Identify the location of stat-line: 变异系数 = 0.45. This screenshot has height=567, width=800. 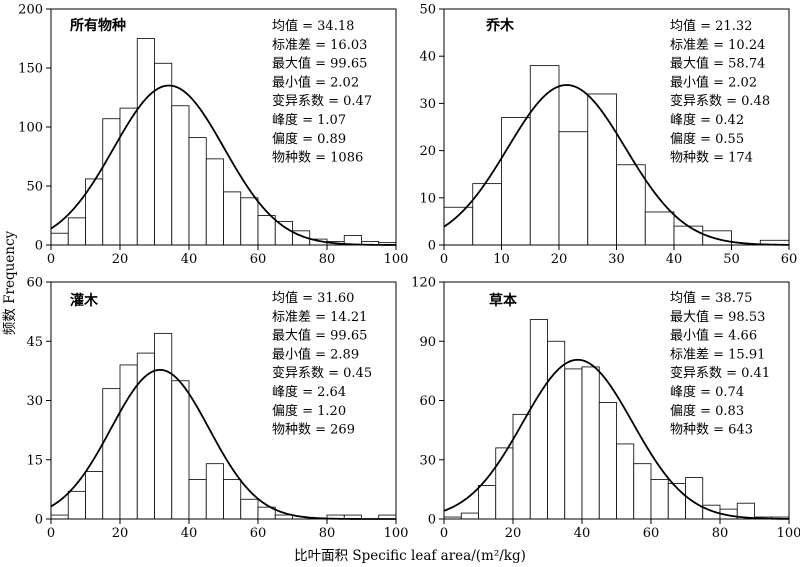
(322, 373).